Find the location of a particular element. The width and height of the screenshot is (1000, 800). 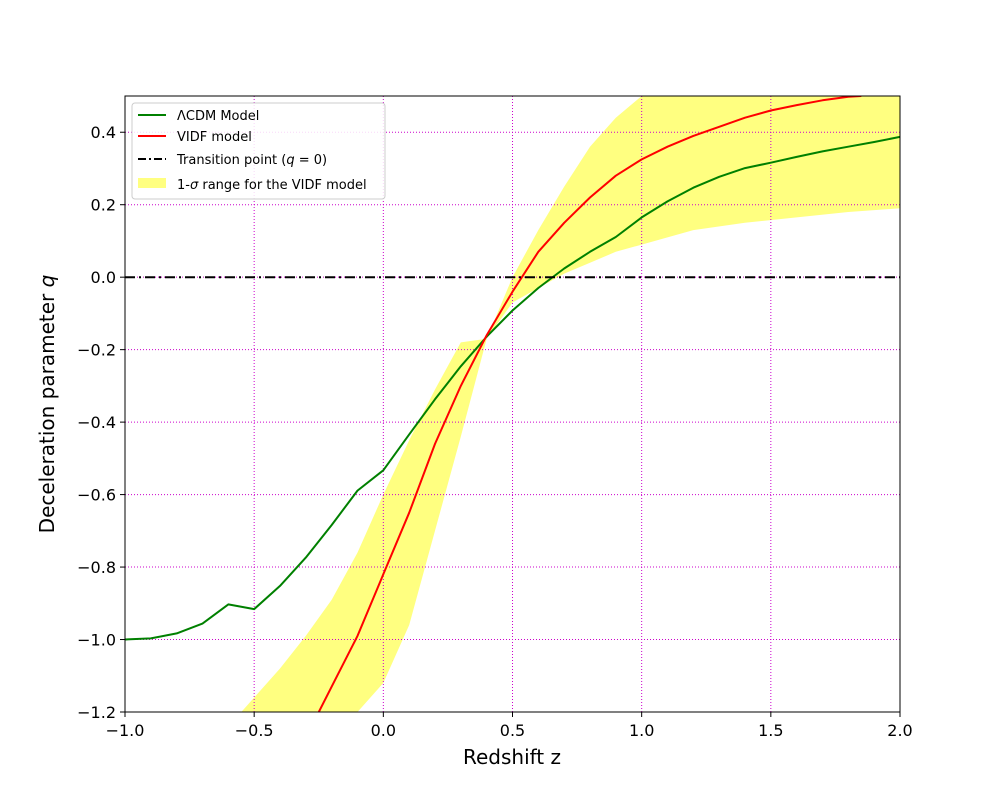

x-tick-label: 2.0 is located at coordinates (899, 730).